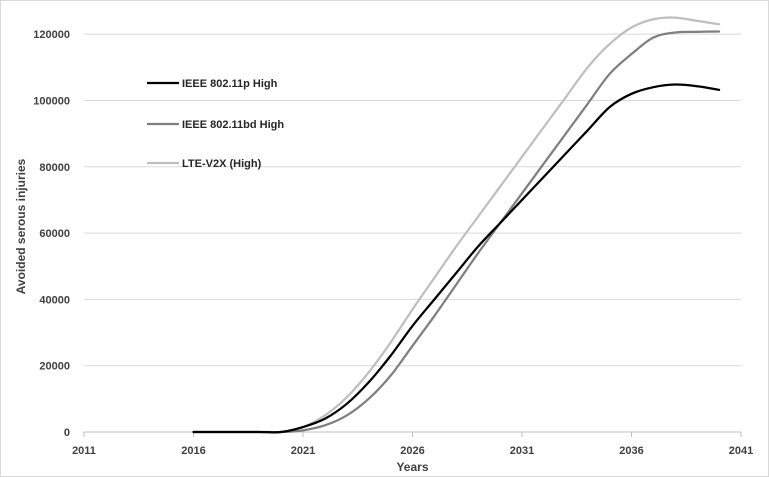  Describe the element at coordinates (193, 451) in the screenshot. I see `x-tick-label-1: 2016` at that location.